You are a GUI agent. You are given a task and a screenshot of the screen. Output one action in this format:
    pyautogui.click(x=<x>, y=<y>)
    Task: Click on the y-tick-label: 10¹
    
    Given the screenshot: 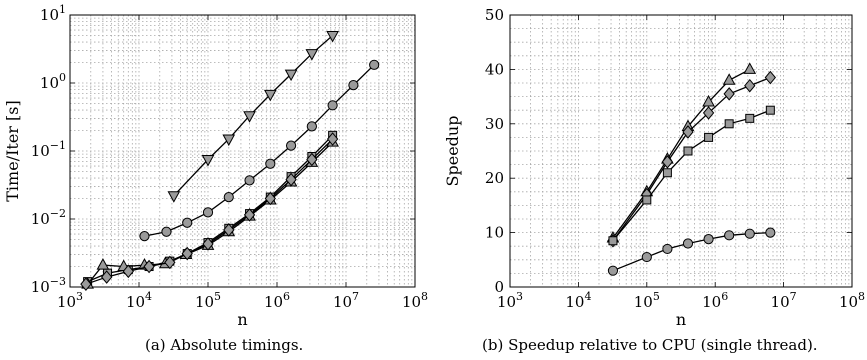 What is the action you would take?
    pyautogui.click(x=53, y=13)
    